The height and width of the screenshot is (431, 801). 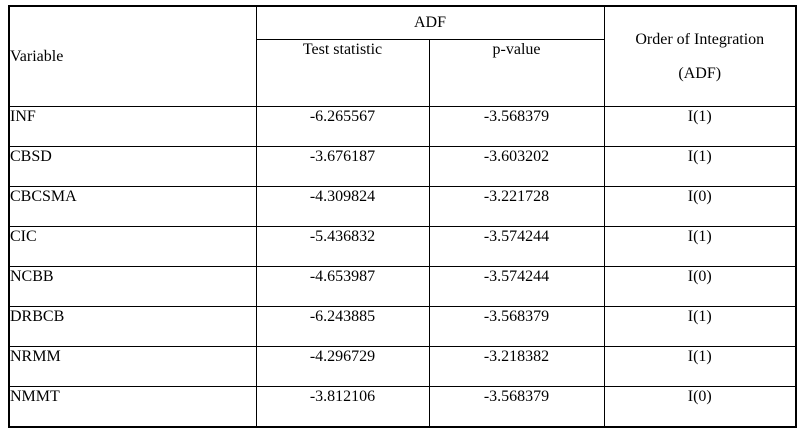 I want to click on order-header-line1: Order of Integration, so click(x=700, y=39).